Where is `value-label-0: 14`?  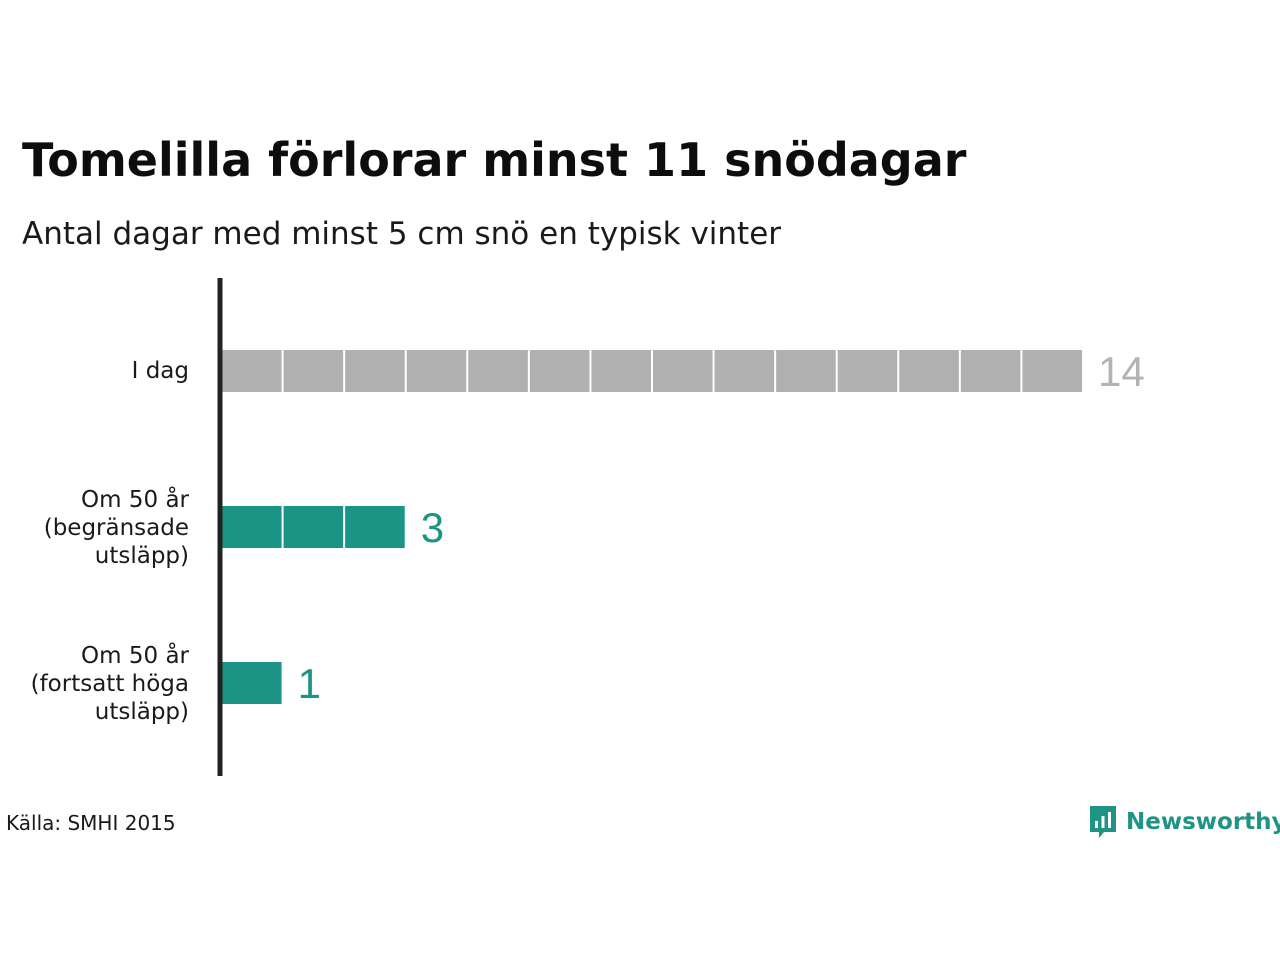
value-label-0: 14 is located at coordinates (1121, 371).